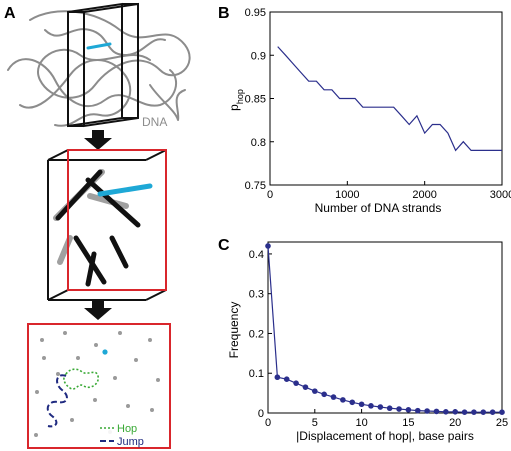 This screenshot has width=511, height=451. What do you see at coordinates (256, 374) in the screenshot?
I see `y-tick-label: 0.1` at bounding box center [256, 374].